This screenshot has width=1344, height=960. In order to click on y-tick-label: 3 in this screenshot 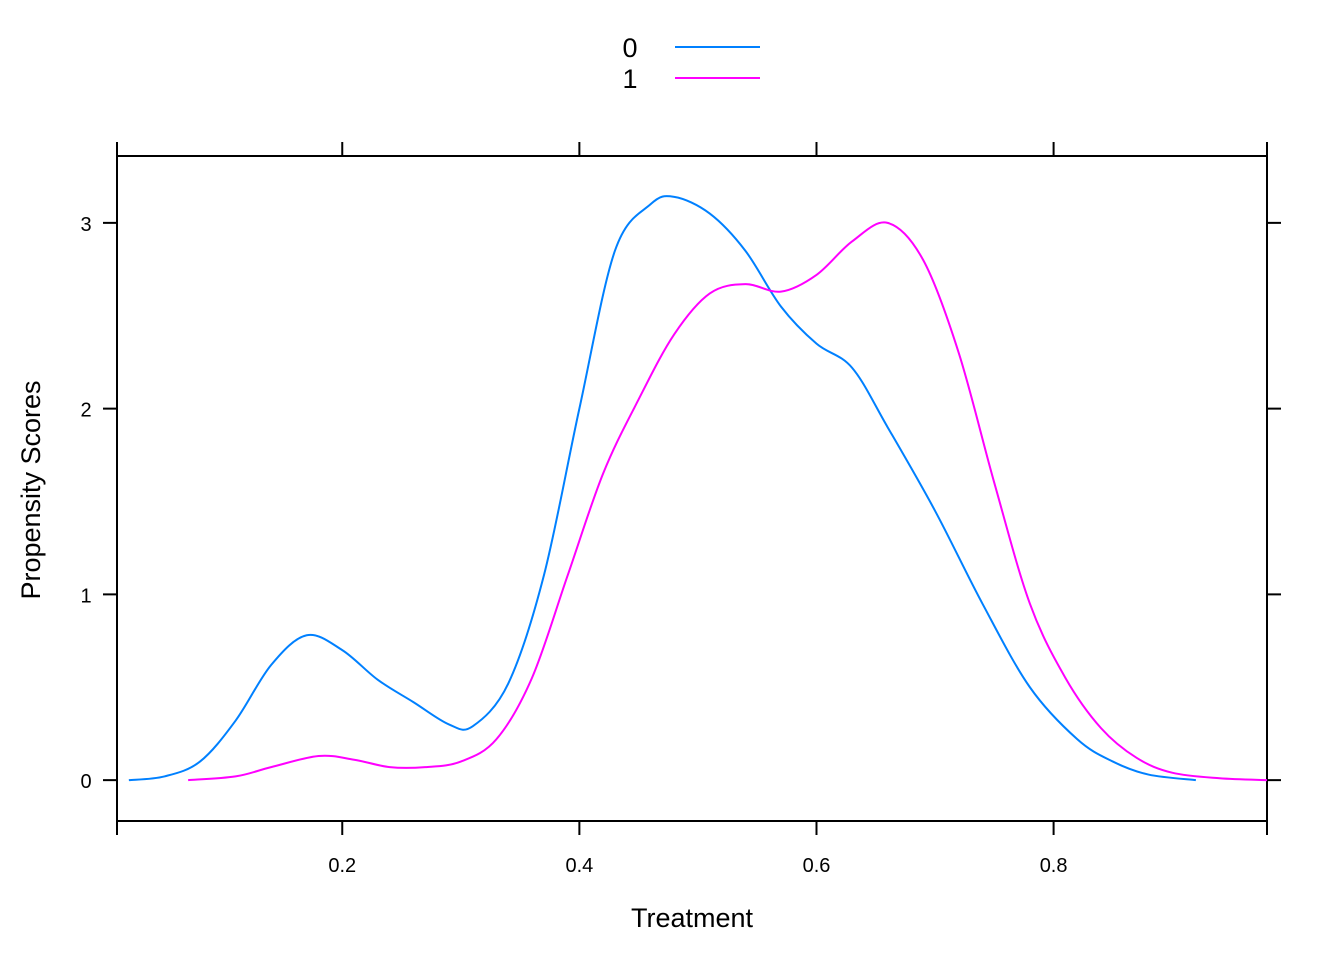, I will do `click(85, 225)`.